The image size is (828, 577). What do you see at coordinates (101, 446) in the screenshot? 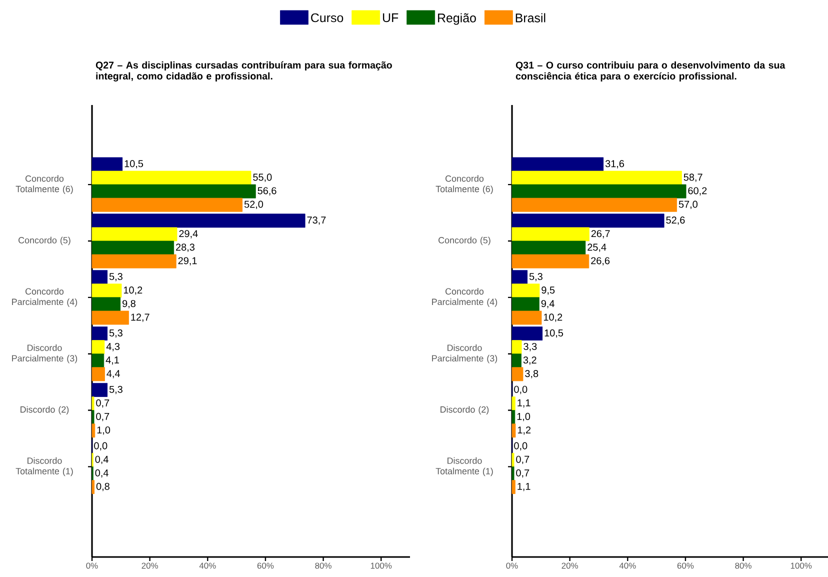
I see `data-label: 0,0` at bounding box center [101, 446].